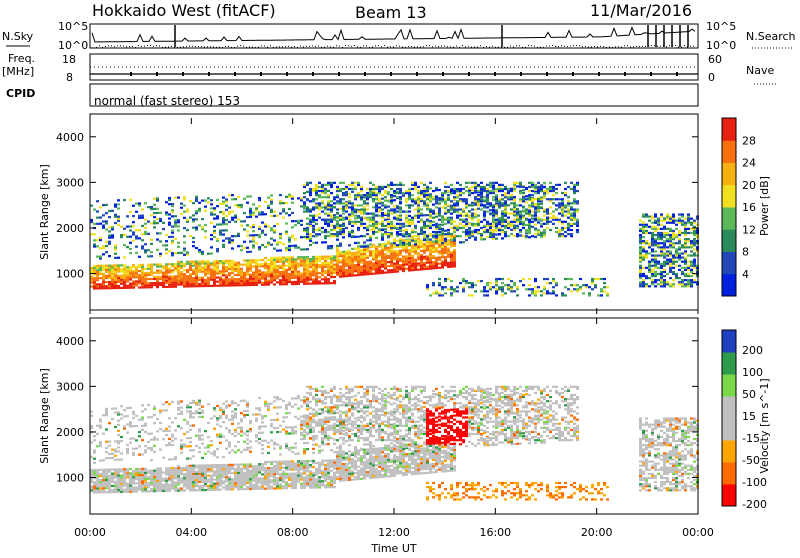  Describe the element at coordinates (20, 93) in the screenshot. I see `cpid-label: CPID` at that location.